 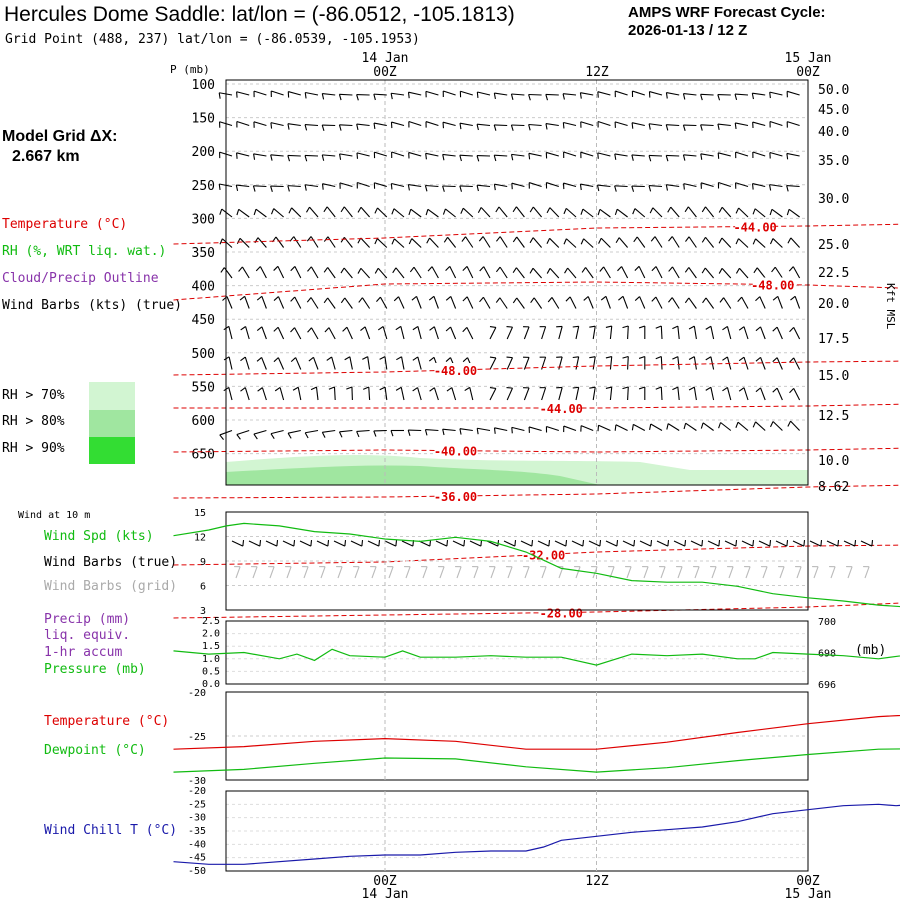 What do you see at coordinates (427, 212) in the screenshot?
I see `wind-barb-r4-c12-flag` at bounding box center [427, 212].